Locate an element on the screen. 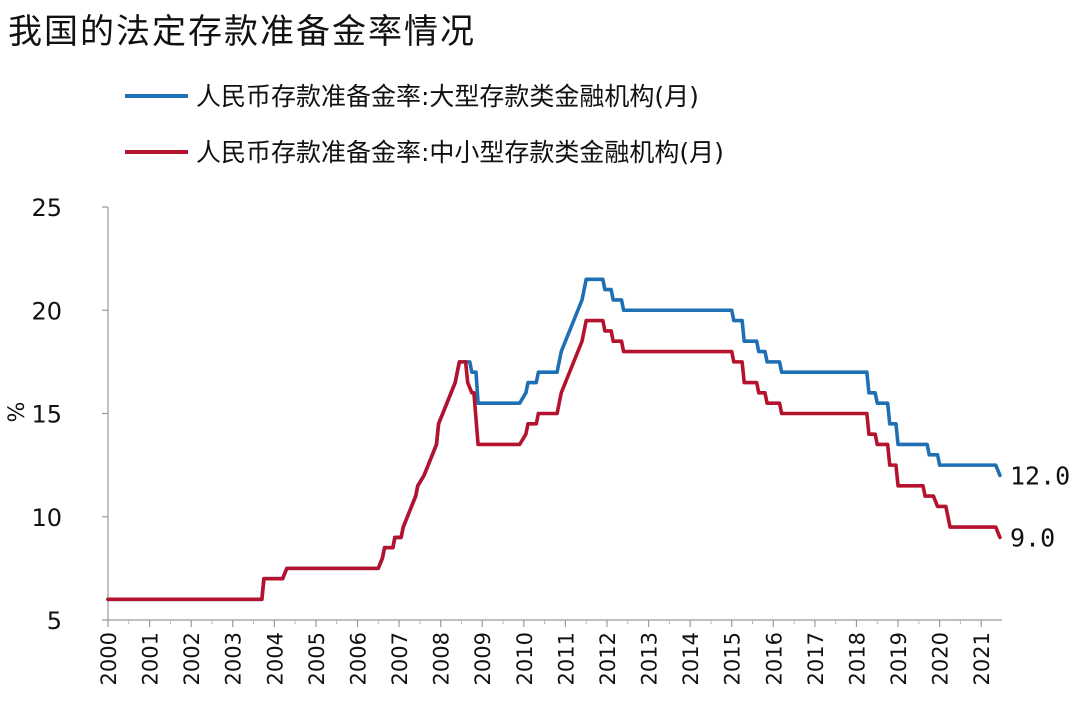  y-tick-label: 15 is located at coordinates (46, 415).